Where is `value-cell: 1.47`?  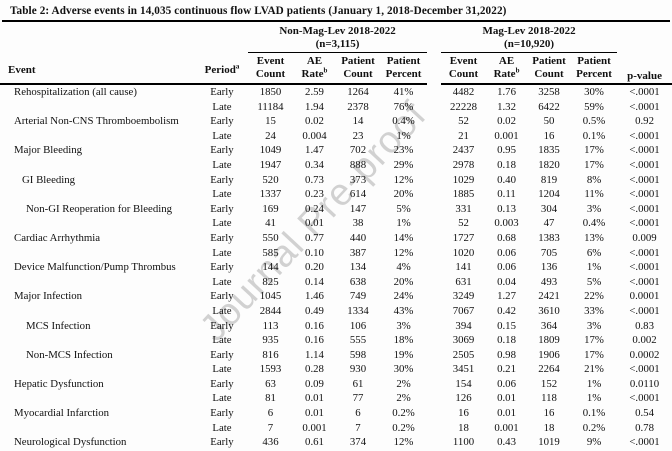 value-cell: 1.47 is located at coordinates (314, 150).